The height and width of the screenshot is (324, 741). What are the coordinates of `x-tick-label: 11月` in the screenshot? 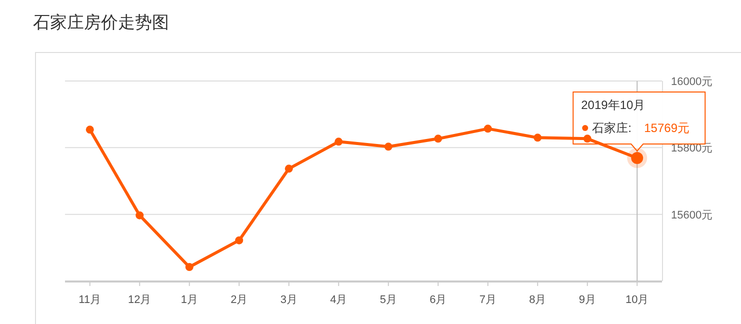 It's located at (90, 300).